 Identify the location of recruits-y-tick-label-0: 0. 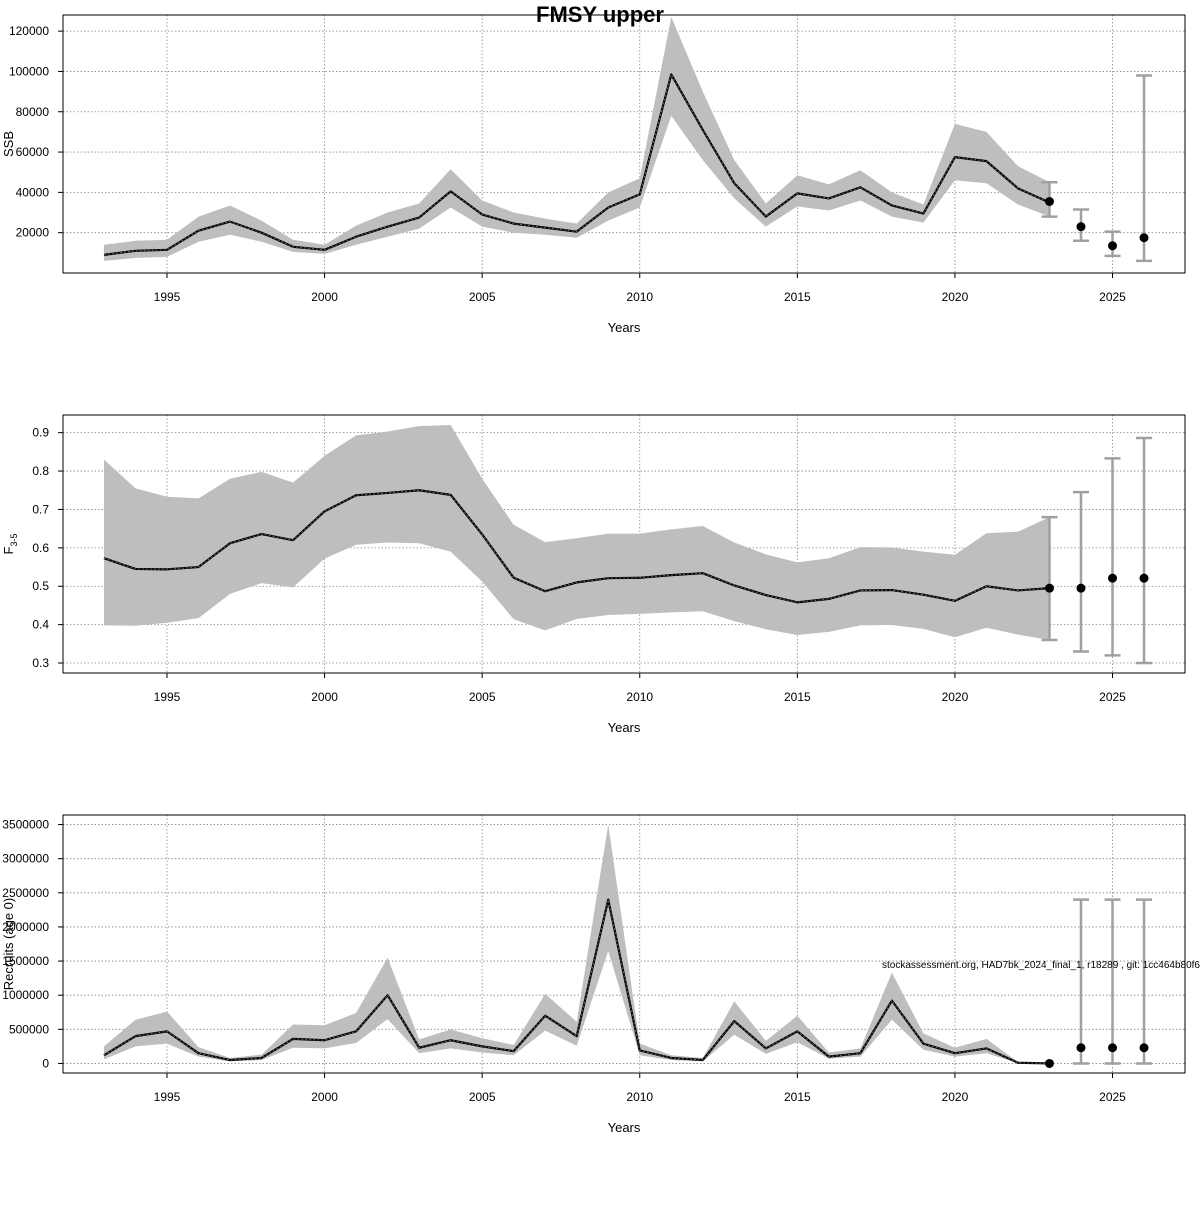
(45, 1063).